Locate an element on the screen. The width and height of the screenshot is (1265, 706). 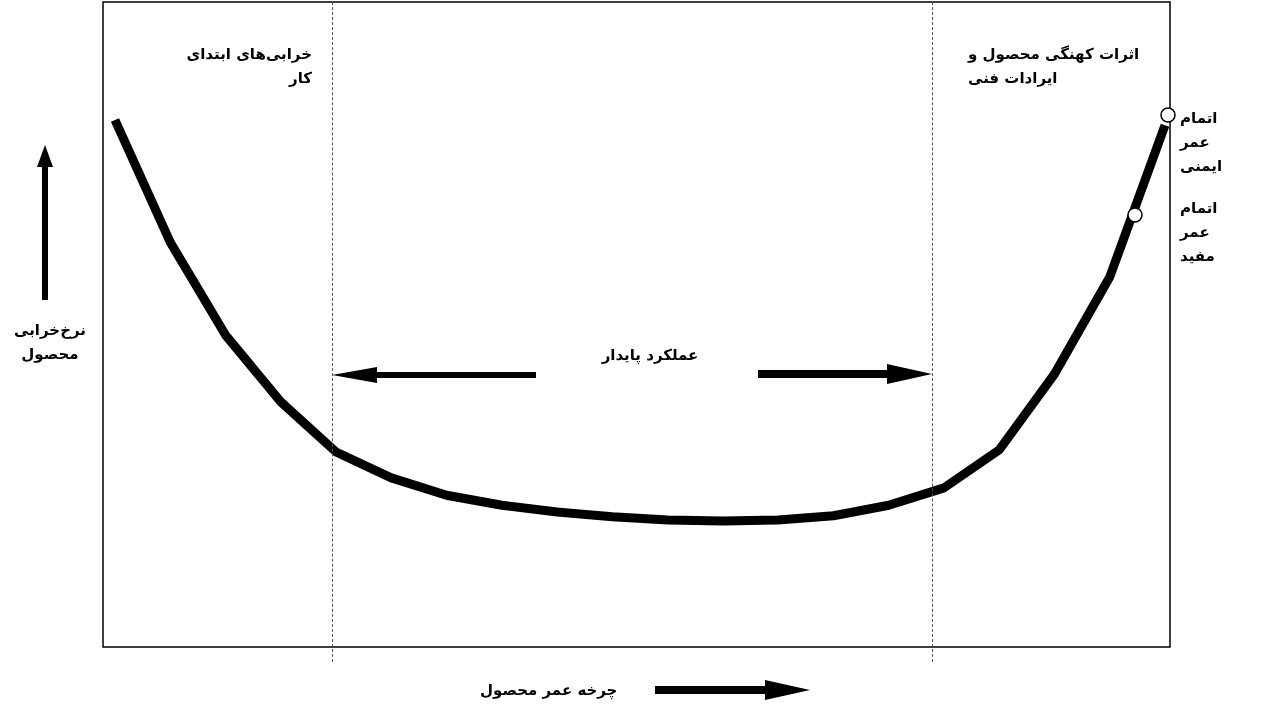
text: اتمام عمر ایمنی is located at coordinates (1202, 142).